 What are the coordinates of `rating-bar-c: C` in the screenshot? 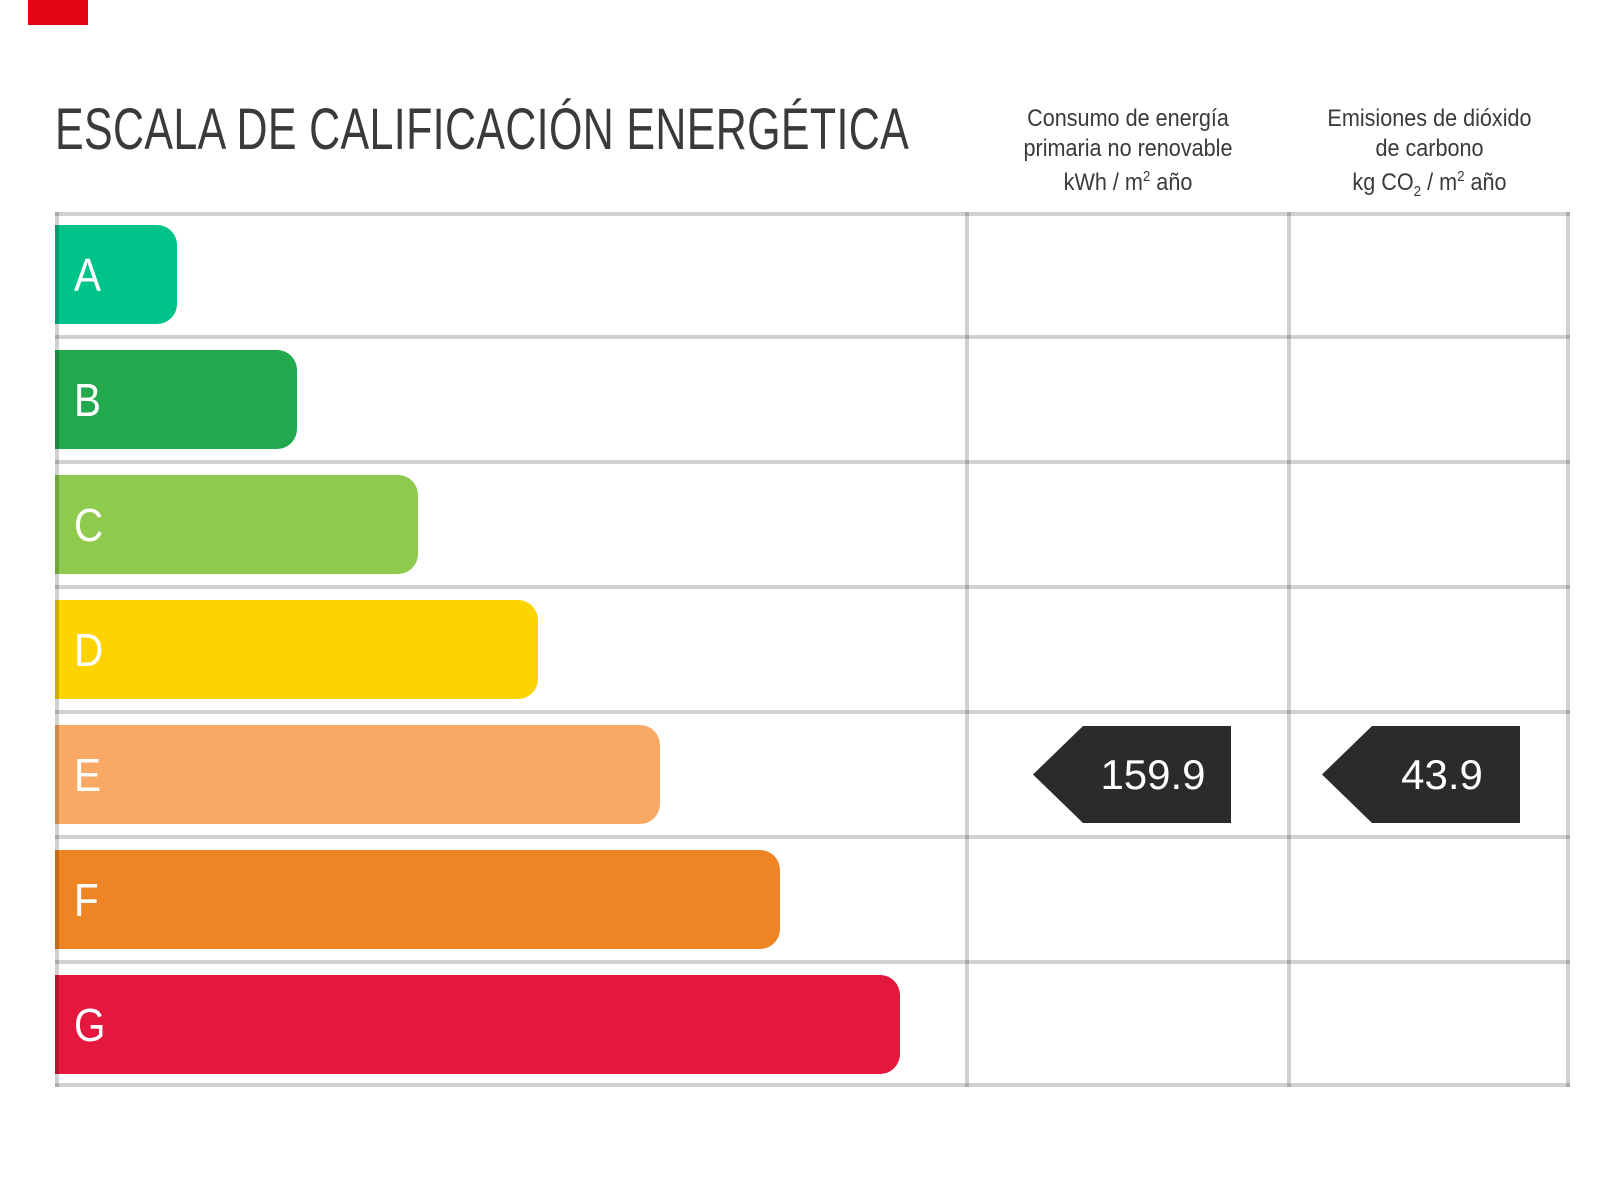 It's located at (236, 524).